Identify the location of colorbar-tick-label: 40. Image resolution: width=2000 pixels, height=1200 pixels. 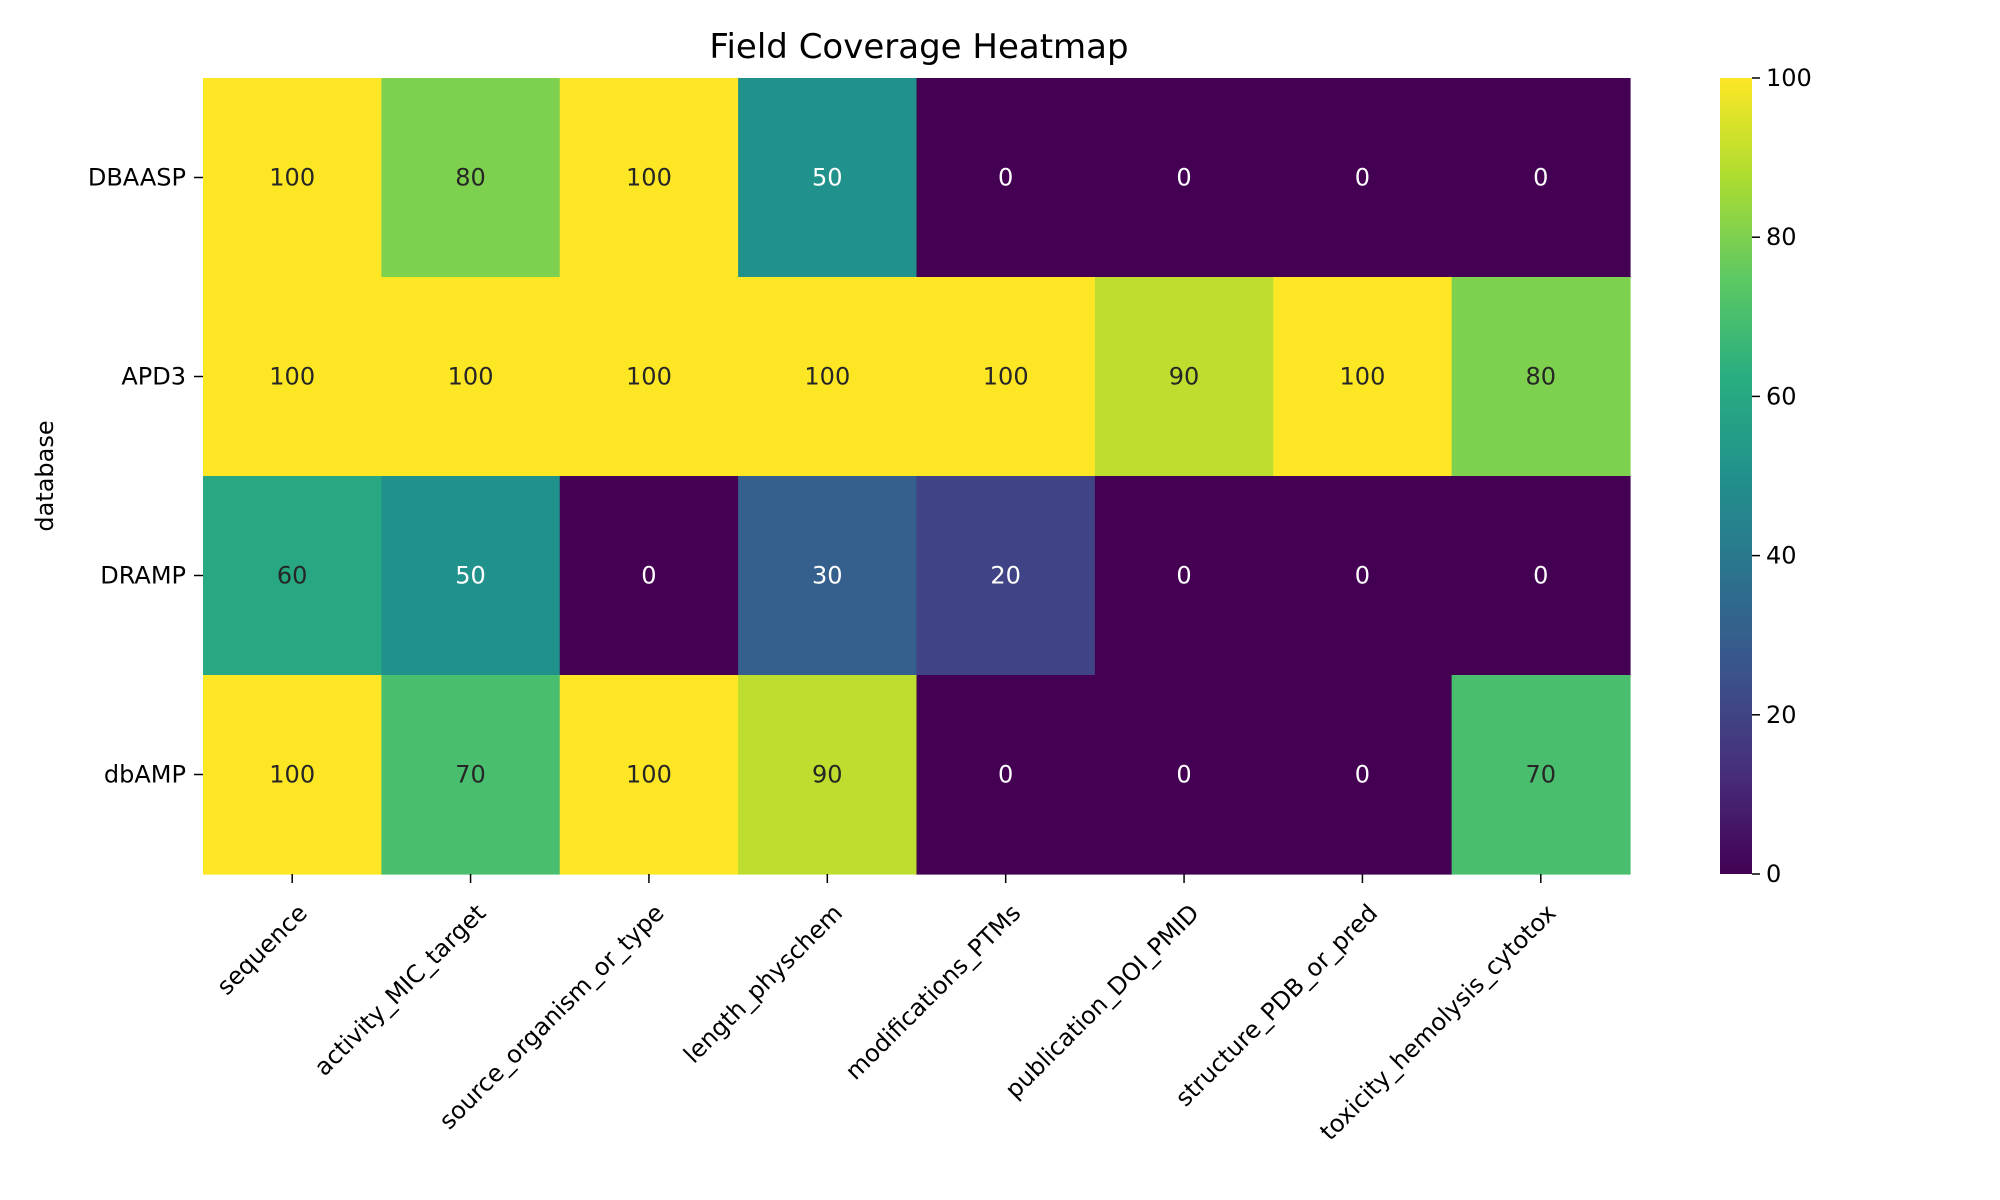
(1781, 556).